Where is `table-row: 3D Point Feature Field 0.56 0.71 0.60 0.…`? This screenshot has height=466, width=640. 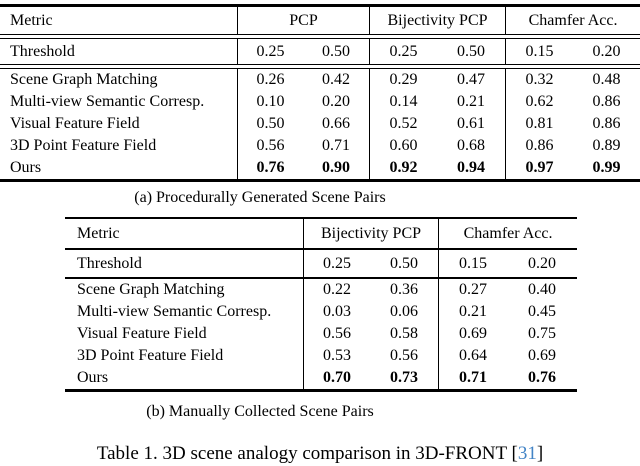 table-row: 3D Point Feature Field 0.56 0.71 0.60 0.… is located at coordinates (320, 146).